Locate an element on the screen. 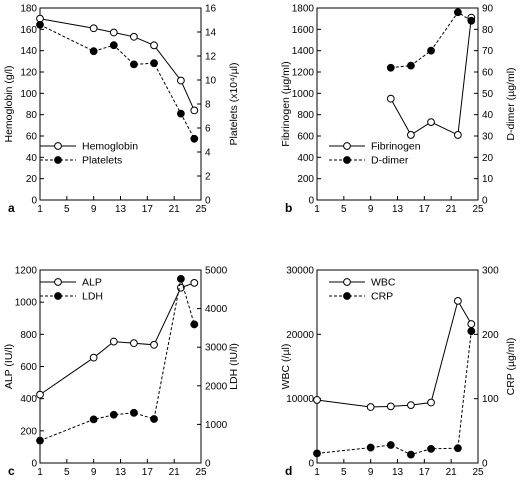 This screenshot has width=529, height=484. x-tick-label: 25 is located at coordinates (478, 209).